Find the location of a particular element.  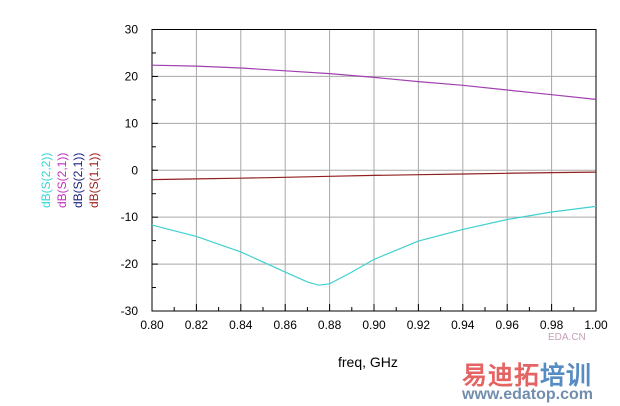

x-tick-label: 0.88 is located at coordinates (330, 325).